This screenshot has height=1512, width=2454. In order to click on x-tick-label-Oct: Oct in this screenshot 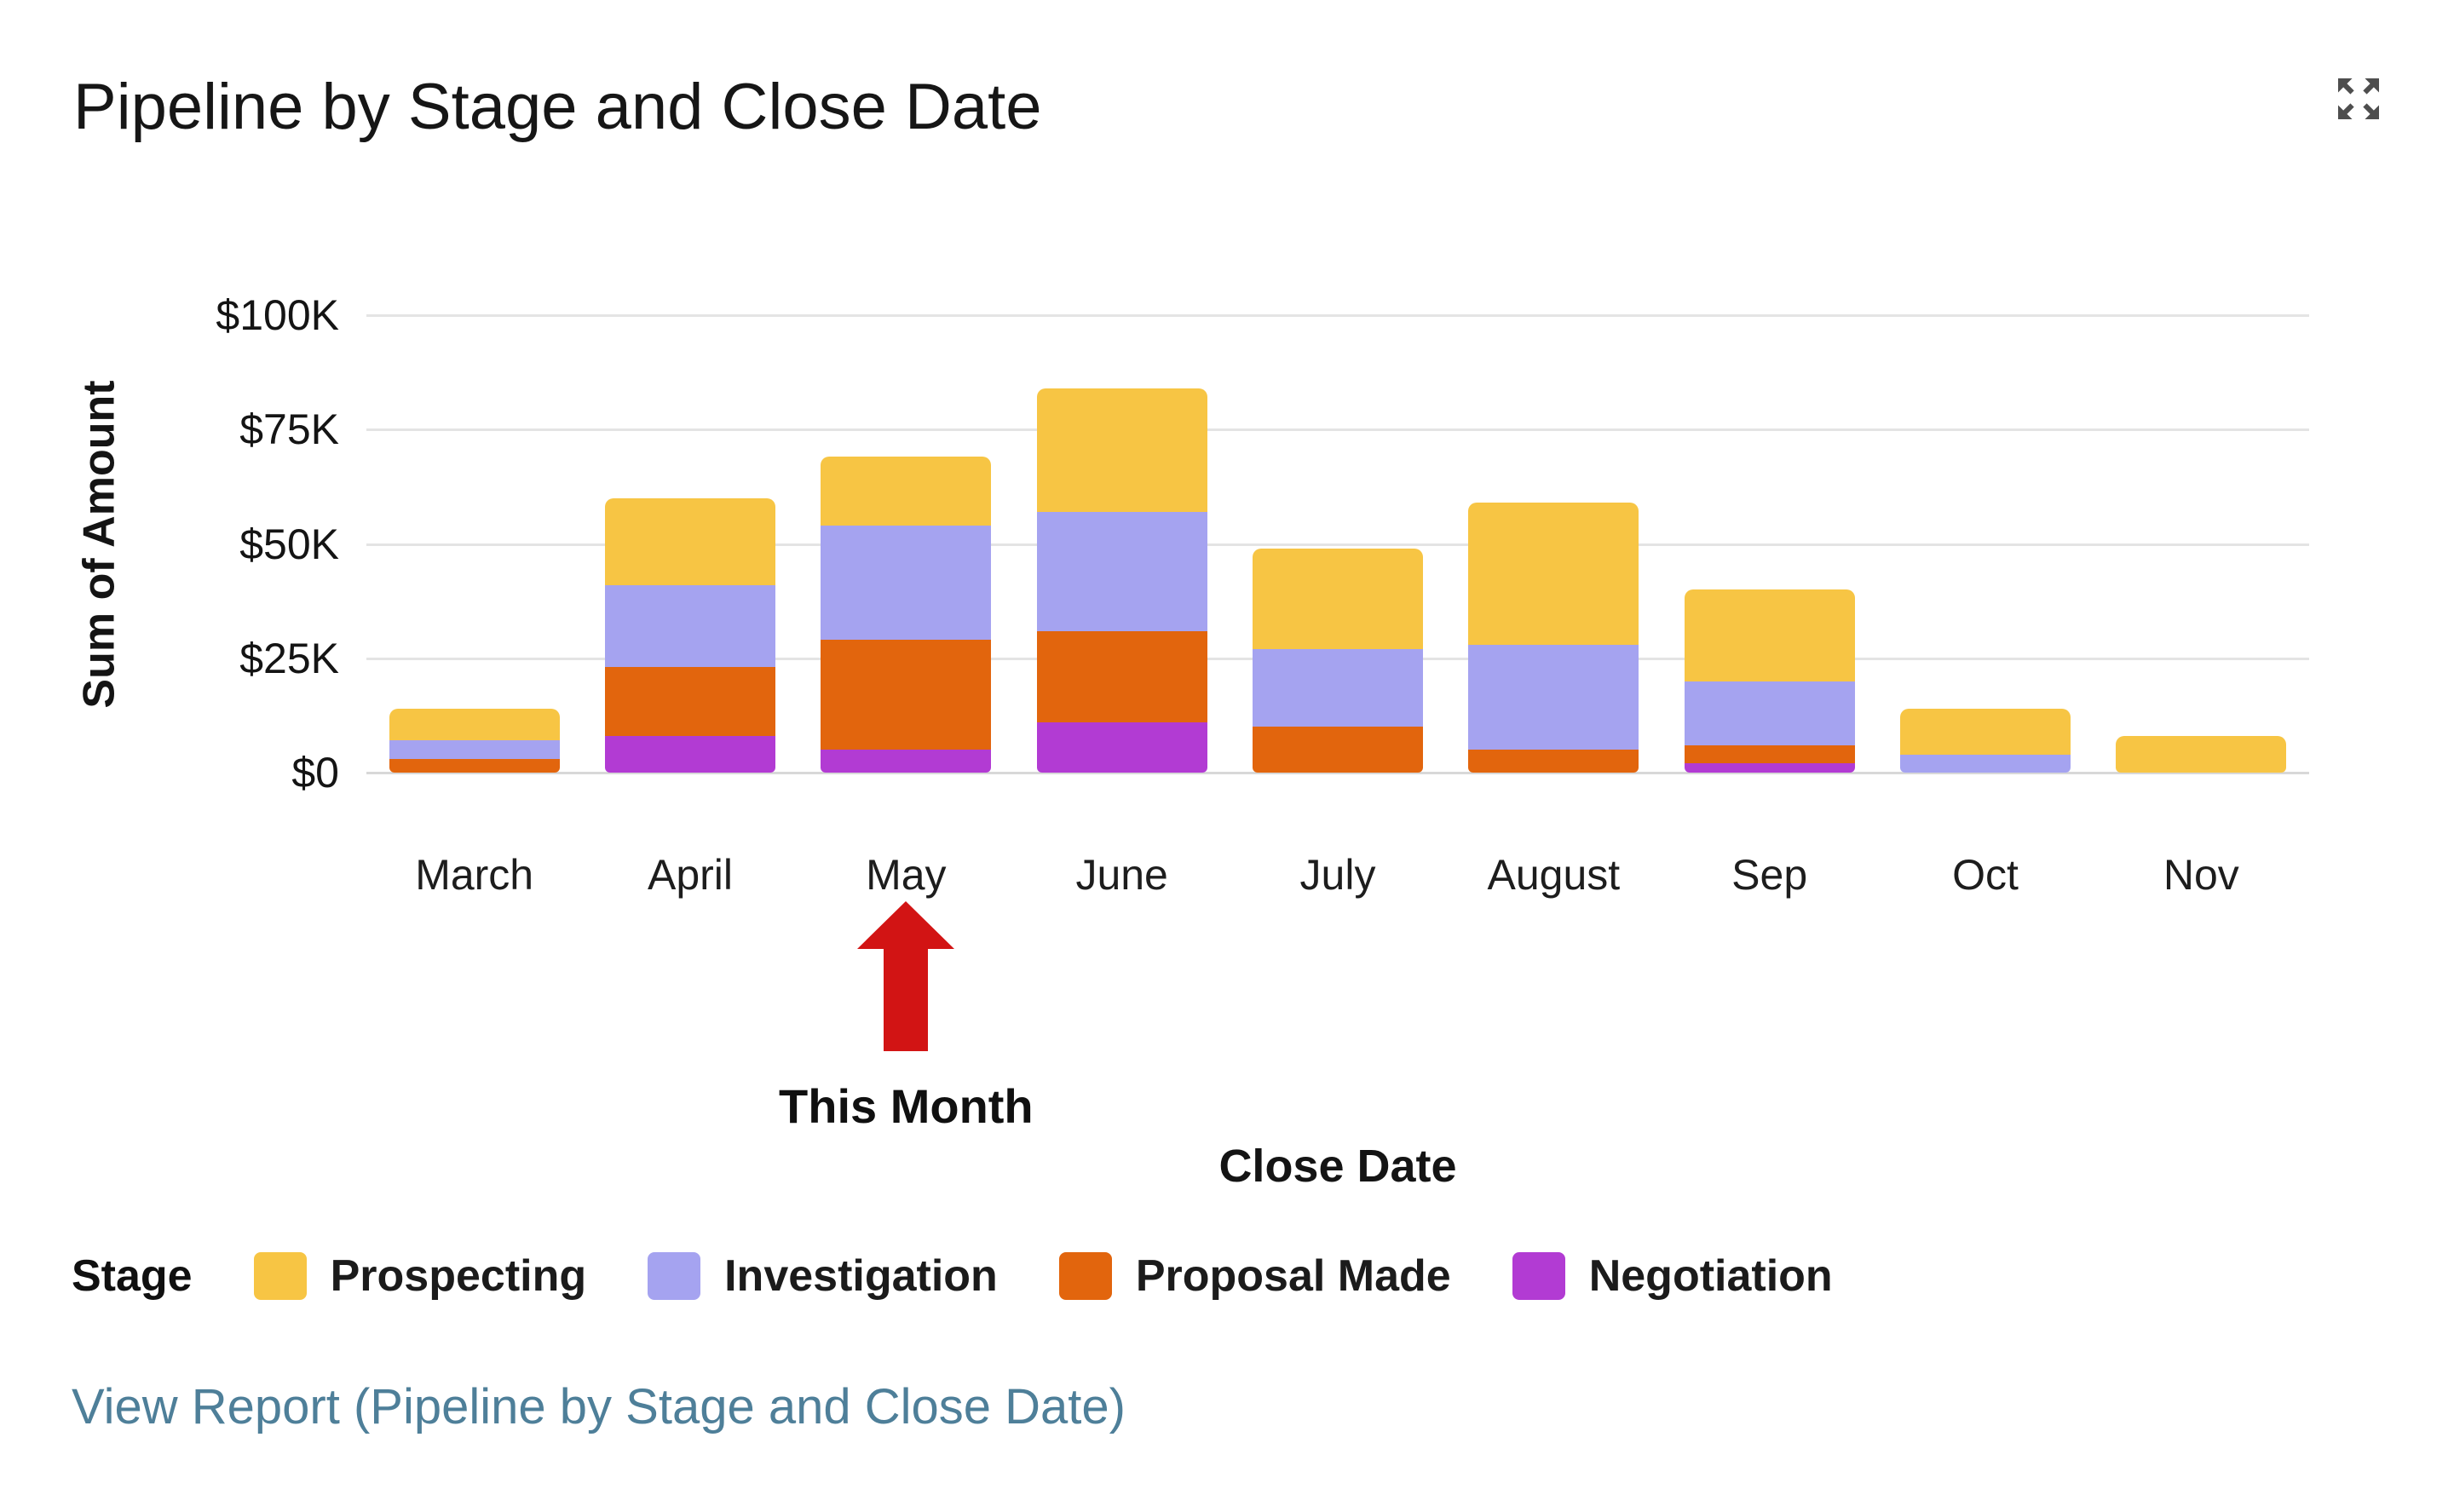, I will do `click(1985, 875)`.